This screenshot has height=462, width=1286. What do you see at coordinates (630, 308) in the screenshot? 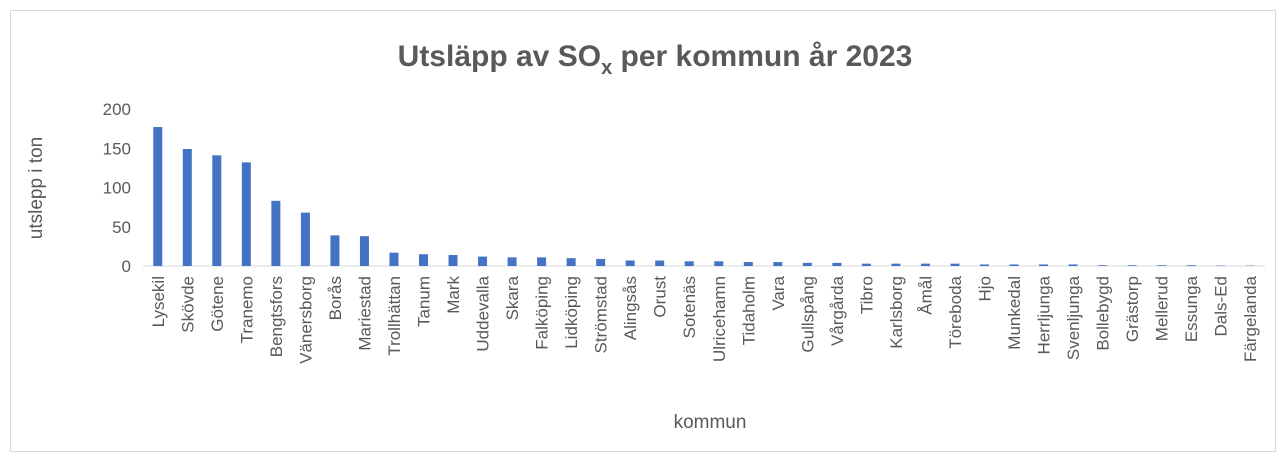
I see `x-tick-label: Alingsås` at bounding box center [630, 308].